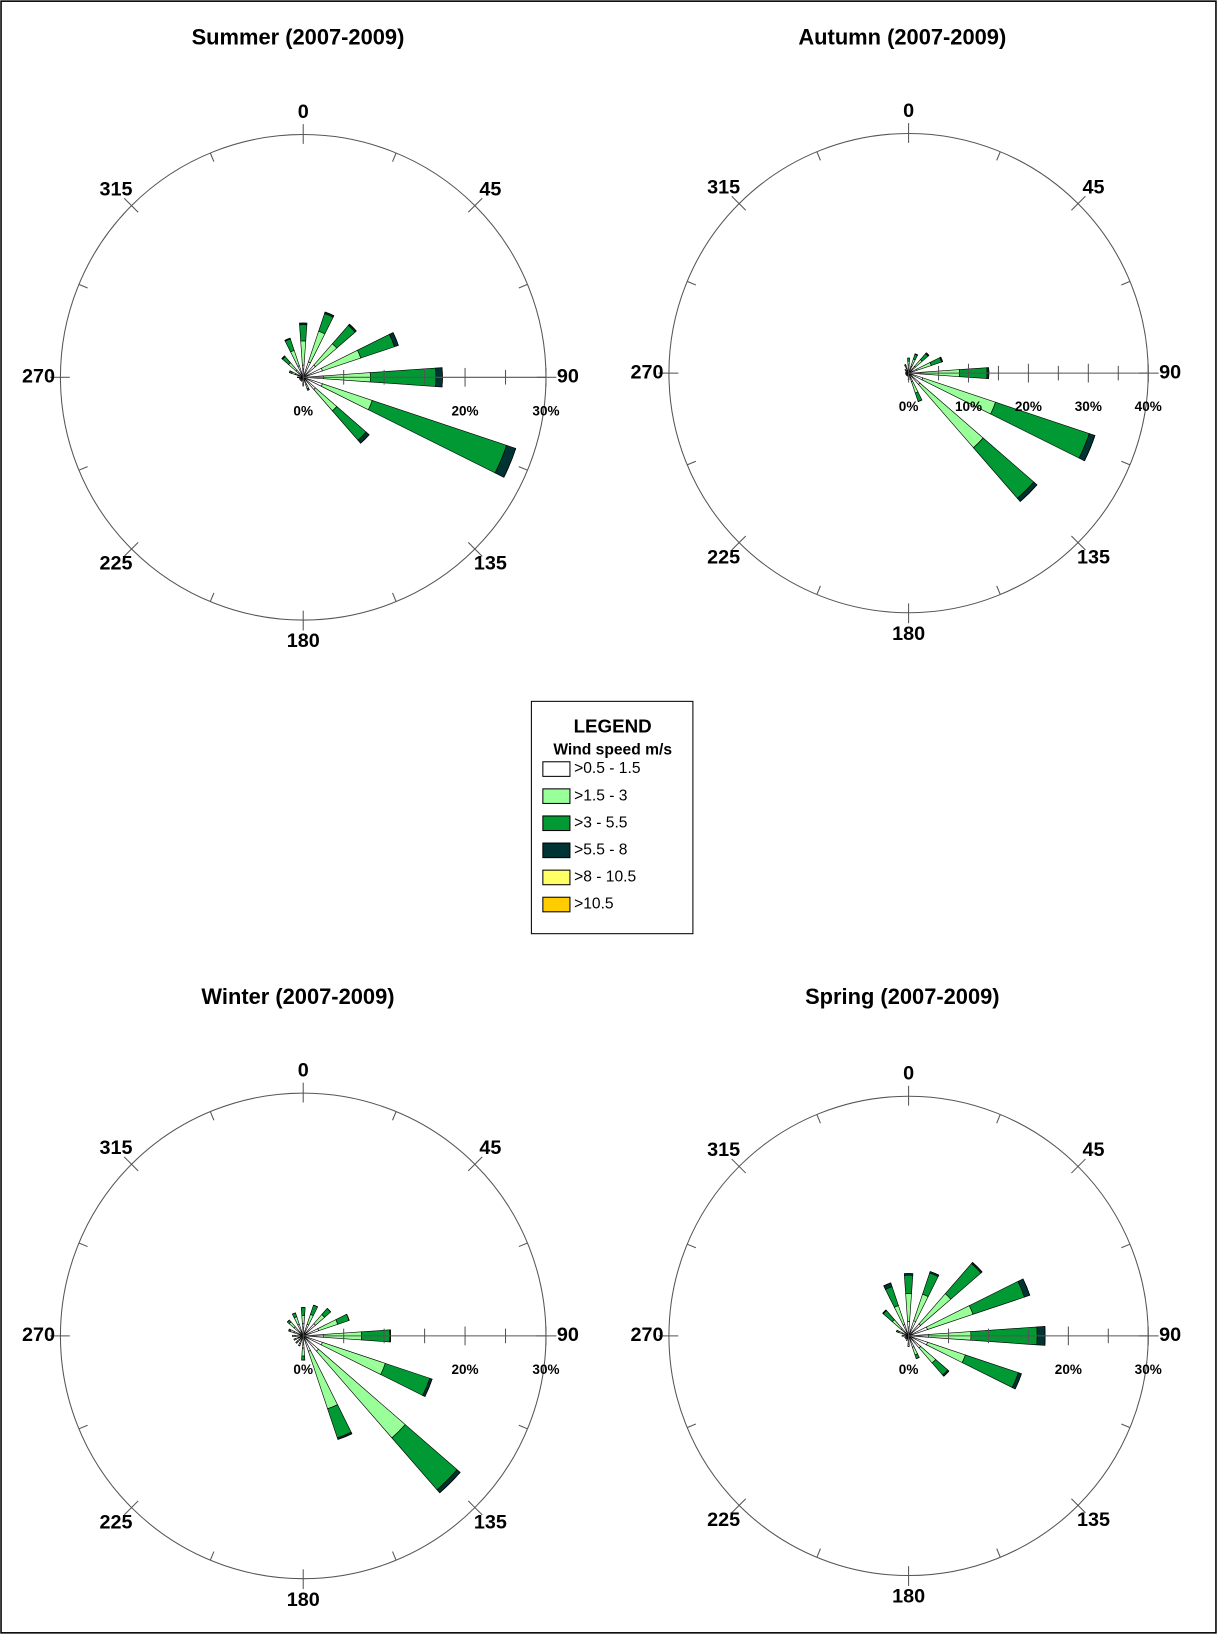 The image size is (1217, 1634). Describe the element at coordinates (613, 725) in the screenshot. I see `legend-title: LEGEND` at that location.